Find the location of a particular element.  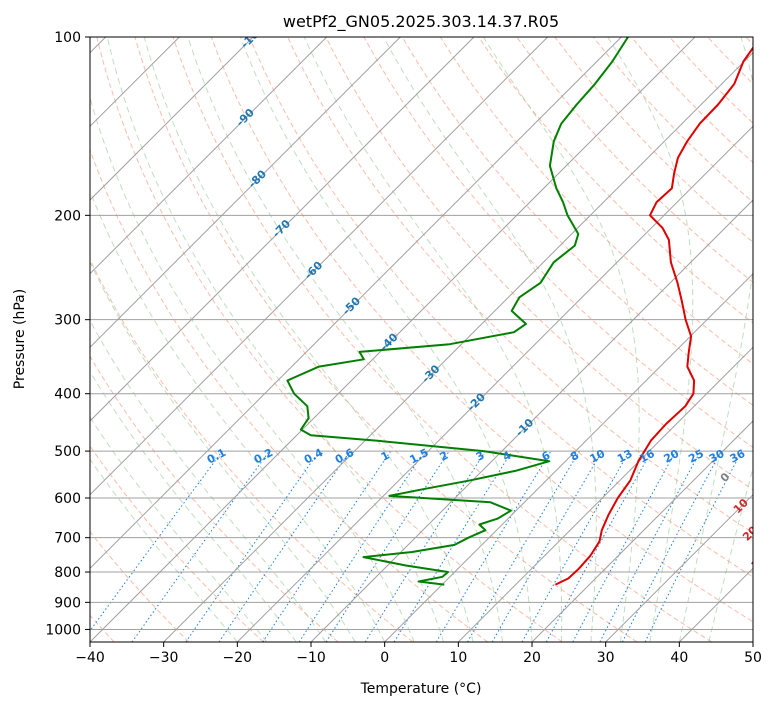

y-tick-label: 900 is located at coordinates (67, 603).